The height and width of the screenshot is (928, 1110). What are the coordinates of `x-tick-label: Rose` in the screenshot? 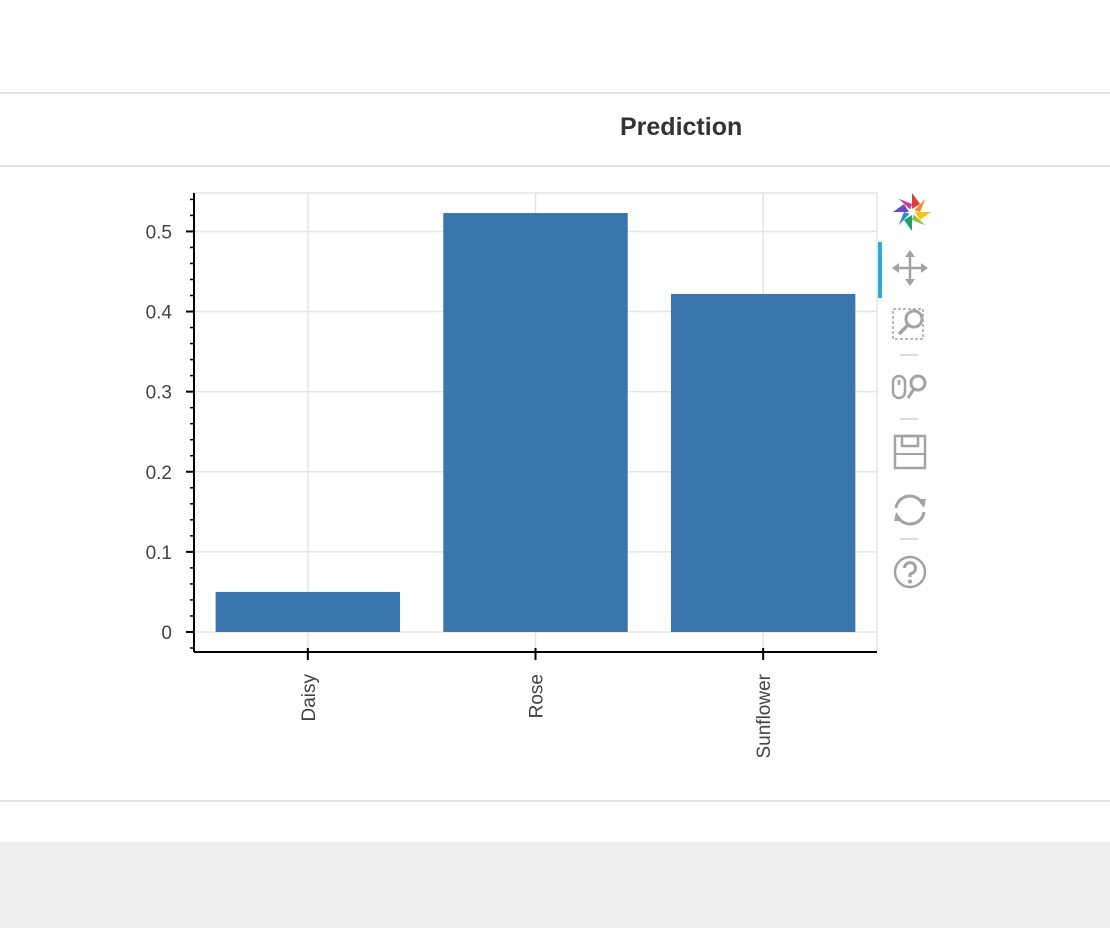 It's located at (537, 696).